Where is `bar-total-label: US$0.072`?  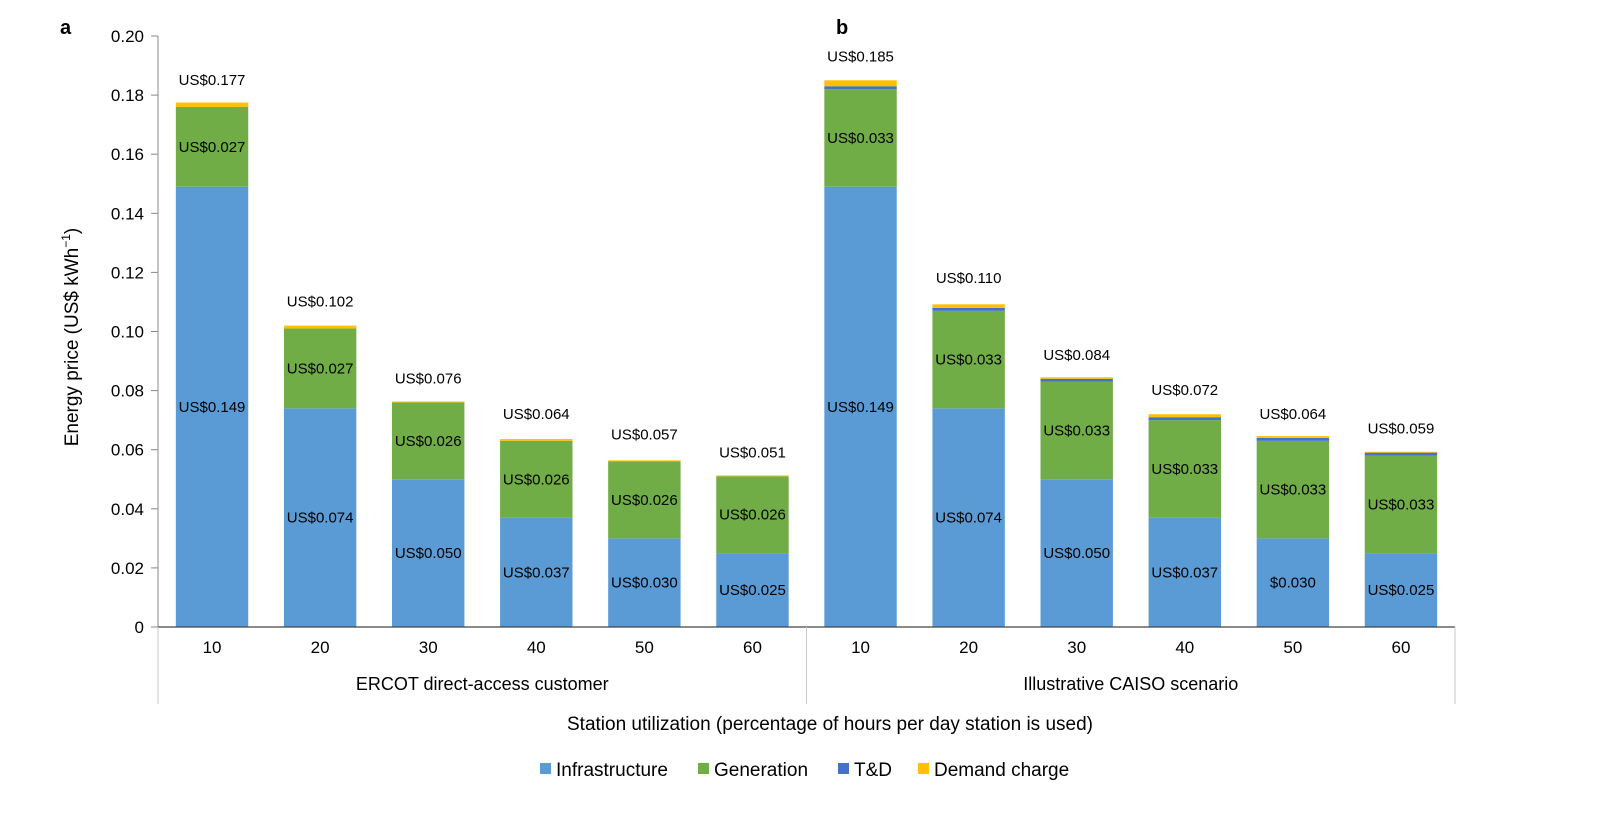 bar-total-label: US$0.072 is located at coordinates (1184, 390).